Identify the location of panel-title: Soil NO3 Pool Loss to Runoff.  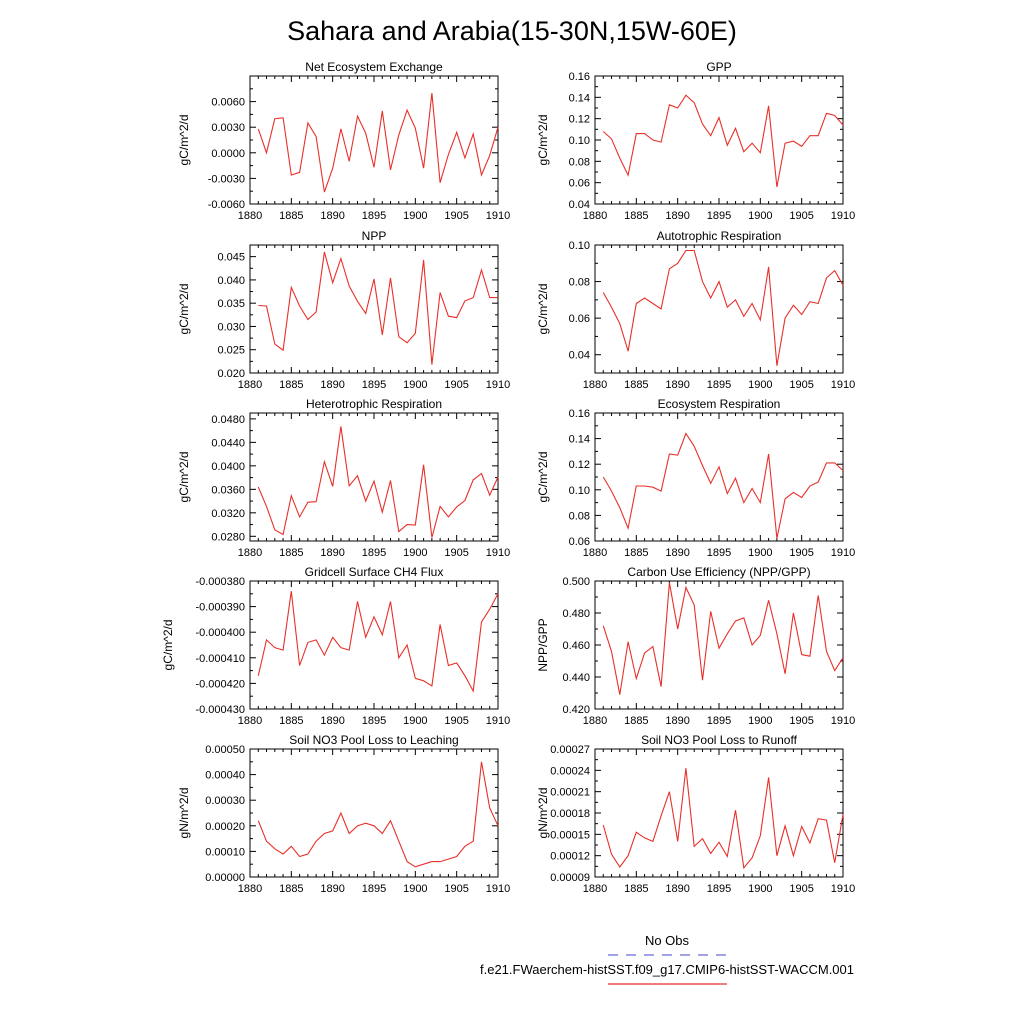
(719, 740).